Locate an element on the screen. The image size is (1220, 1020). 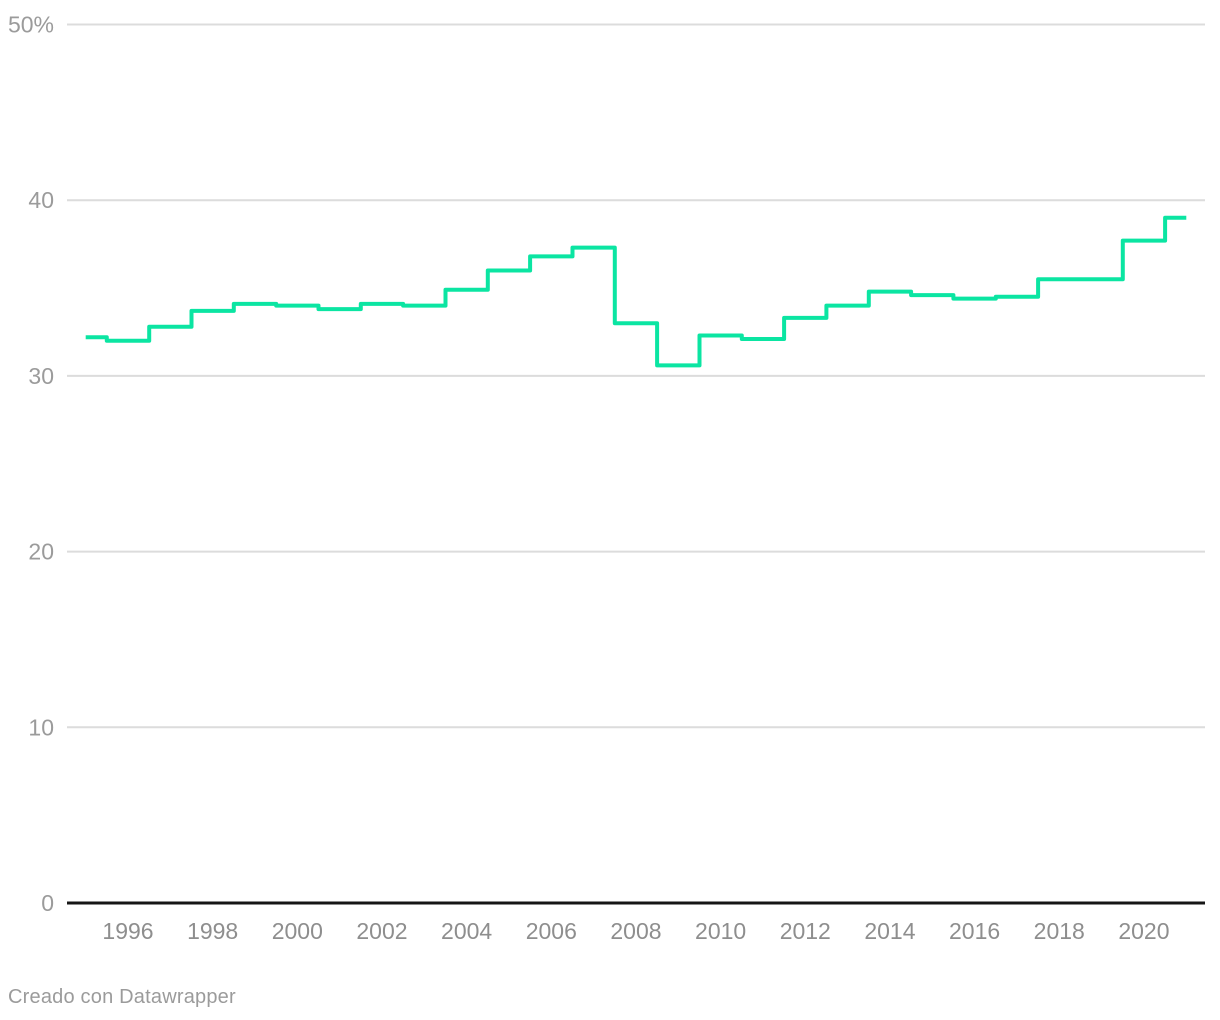
y-axis-tick-label: 10 is located at coordinates (41, 727).